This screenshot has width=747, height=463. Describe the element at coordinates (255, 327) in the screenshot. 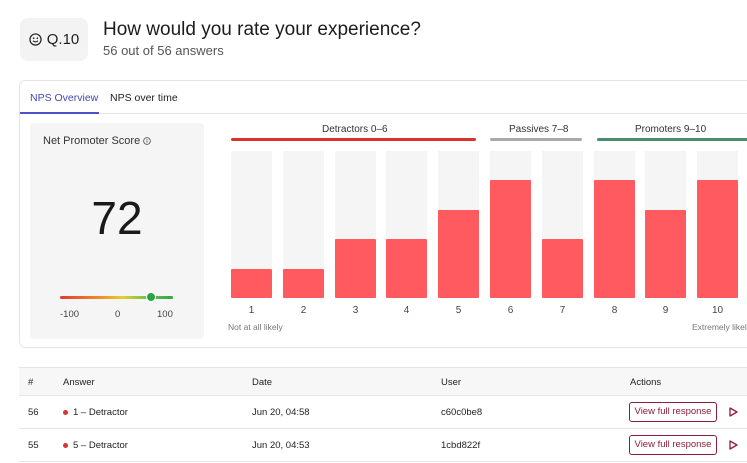

I see `low-end-label: Not at all likely` at that location.